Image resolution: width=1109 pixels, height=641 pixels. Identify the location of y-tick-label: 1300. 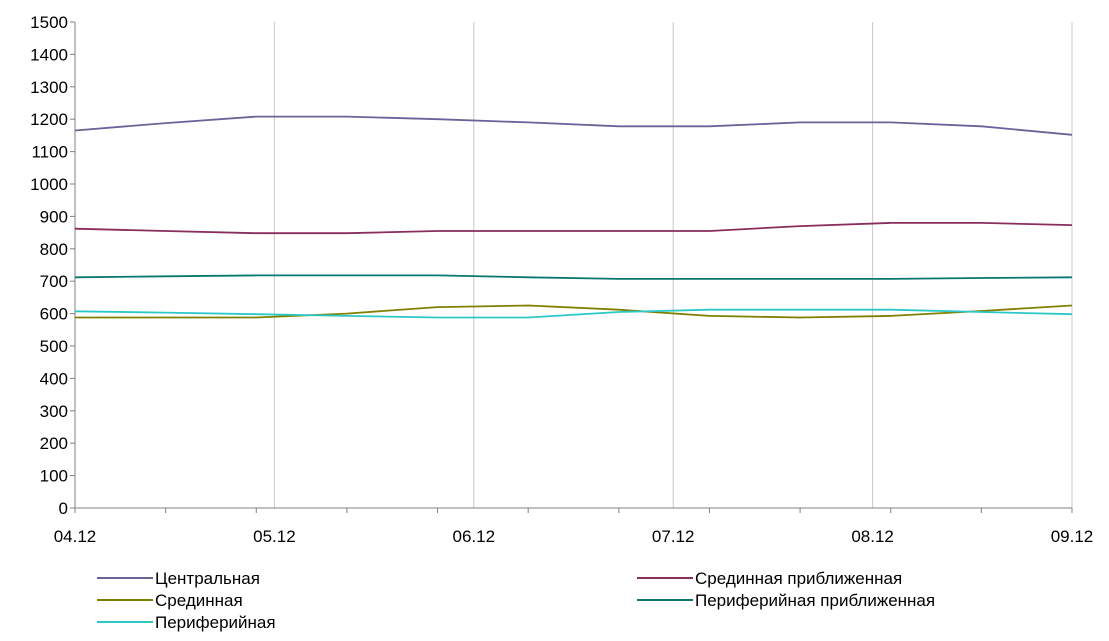
(49, 87).